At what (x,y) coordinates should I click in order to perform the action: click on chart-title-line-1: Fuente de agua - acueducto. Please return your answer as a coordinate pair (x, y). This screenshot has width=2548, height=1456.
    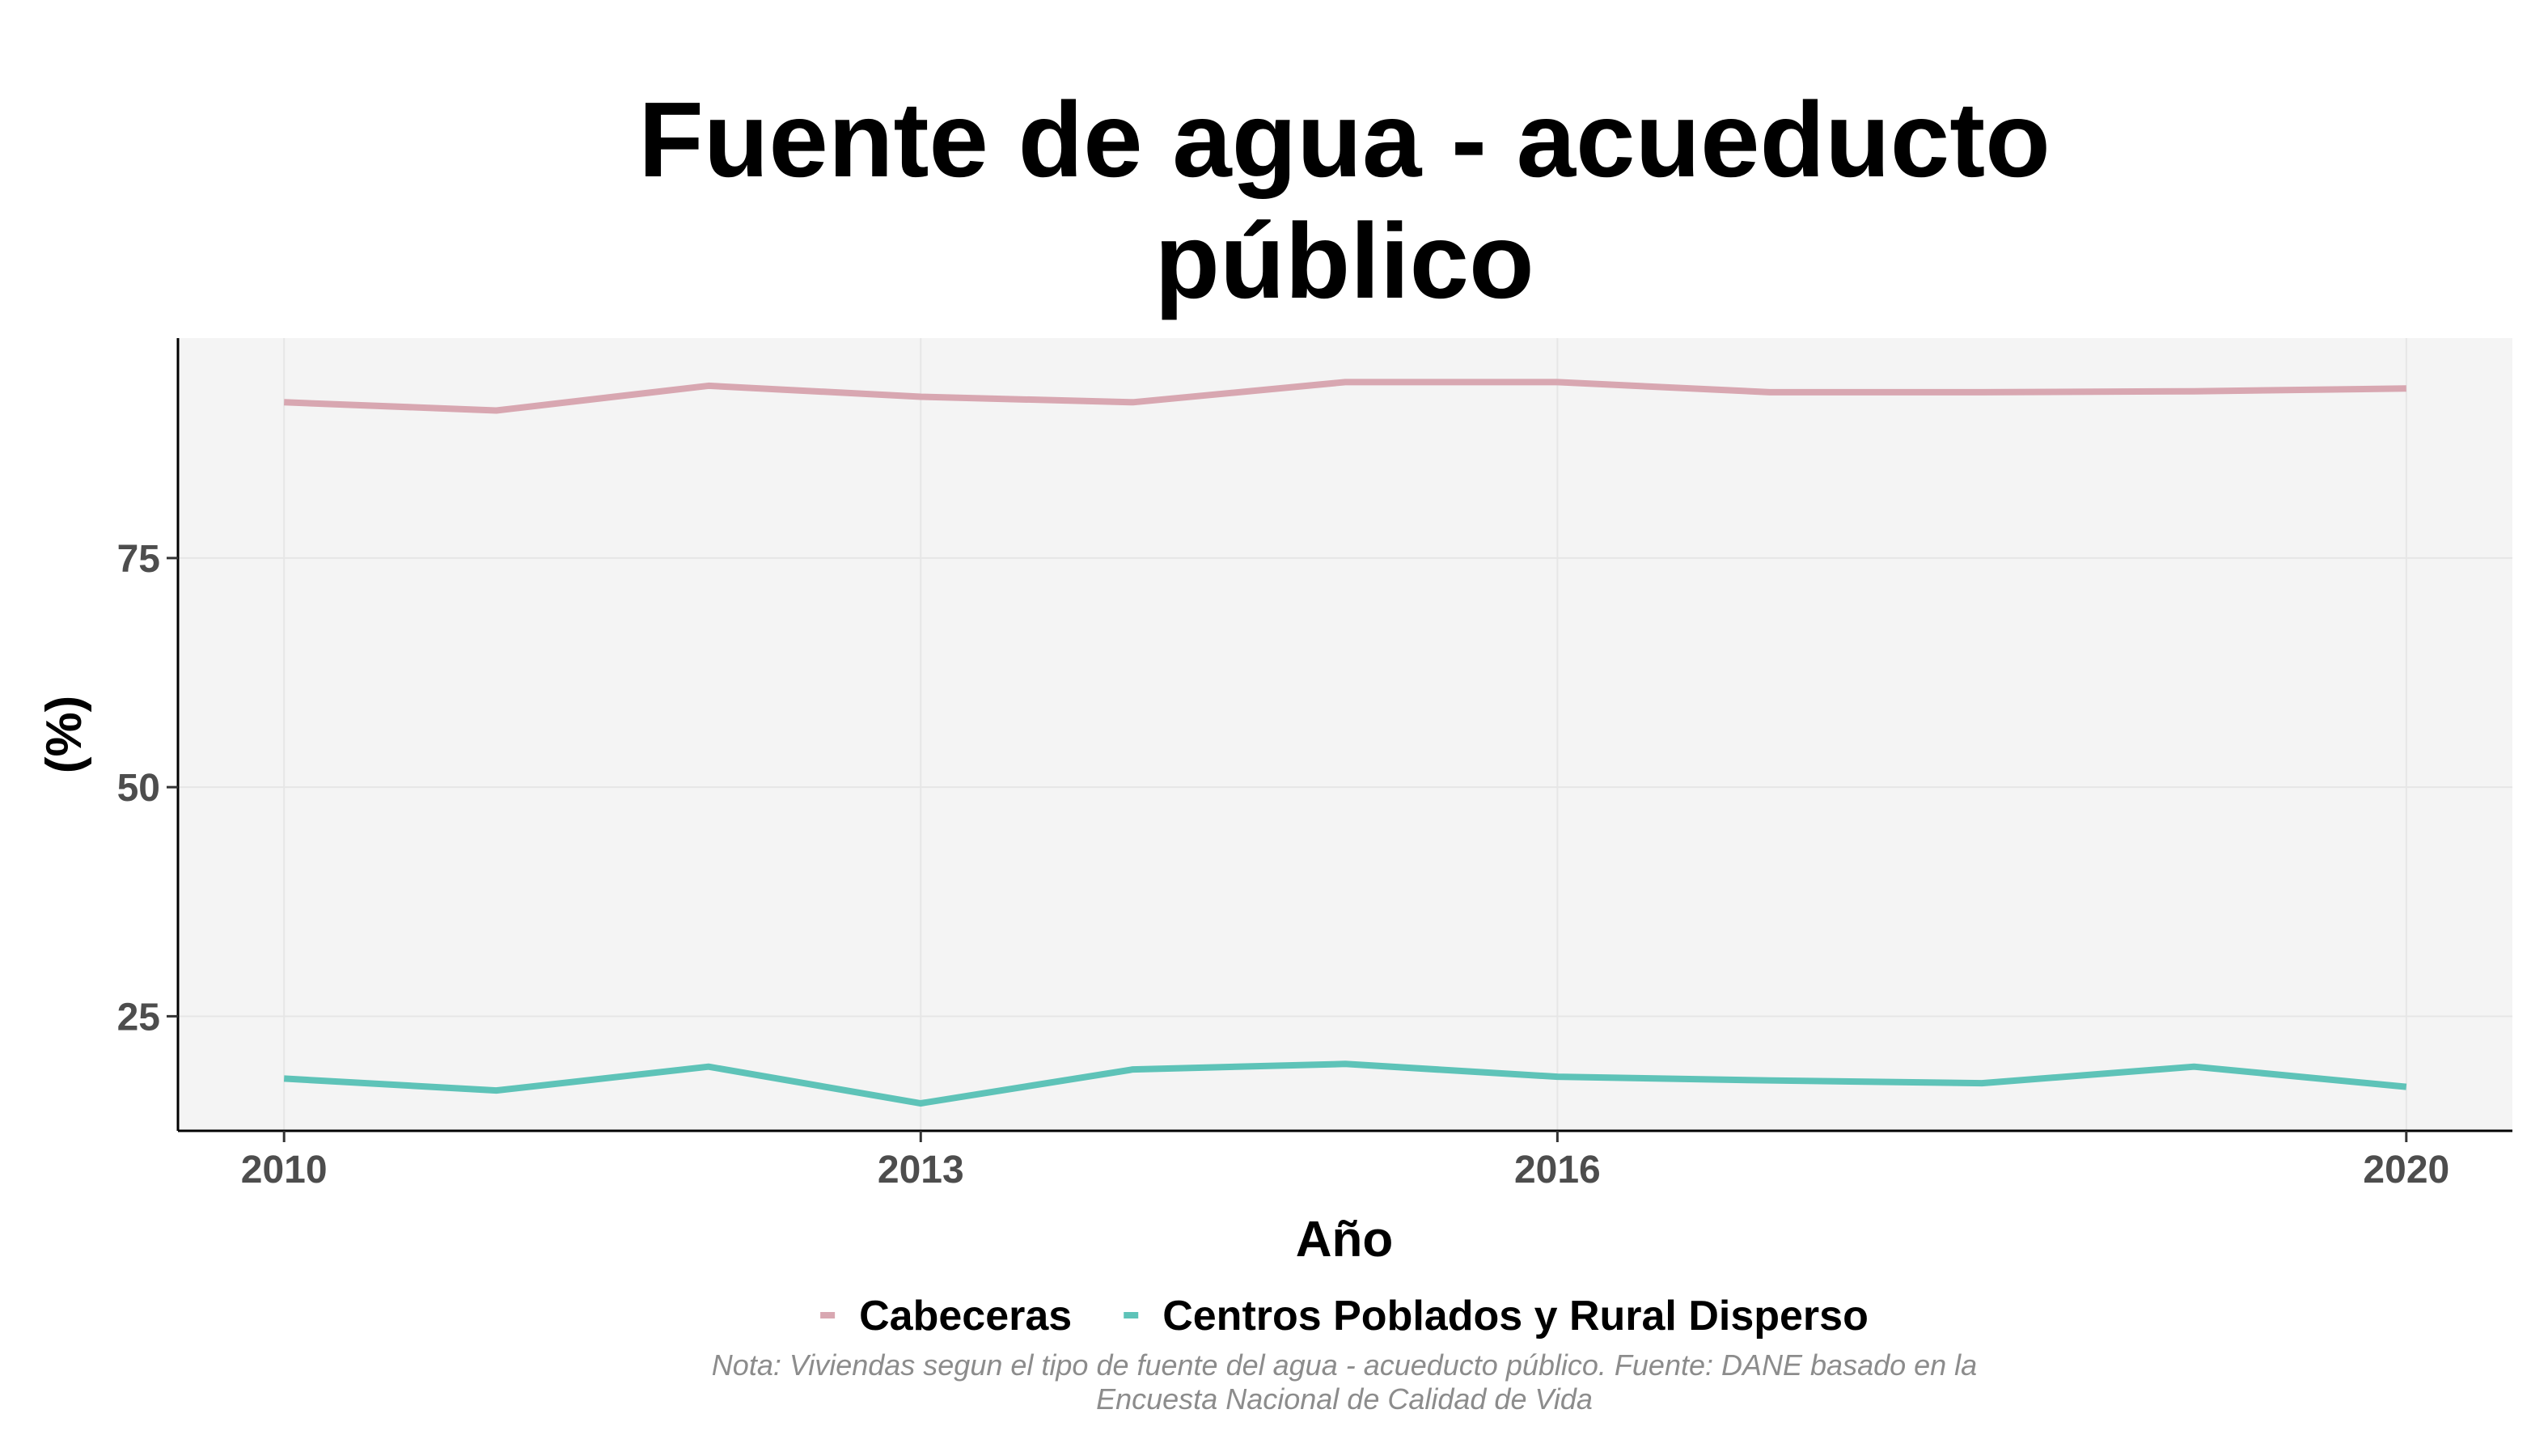
    Looking at the image, I should click on (1344, 139).